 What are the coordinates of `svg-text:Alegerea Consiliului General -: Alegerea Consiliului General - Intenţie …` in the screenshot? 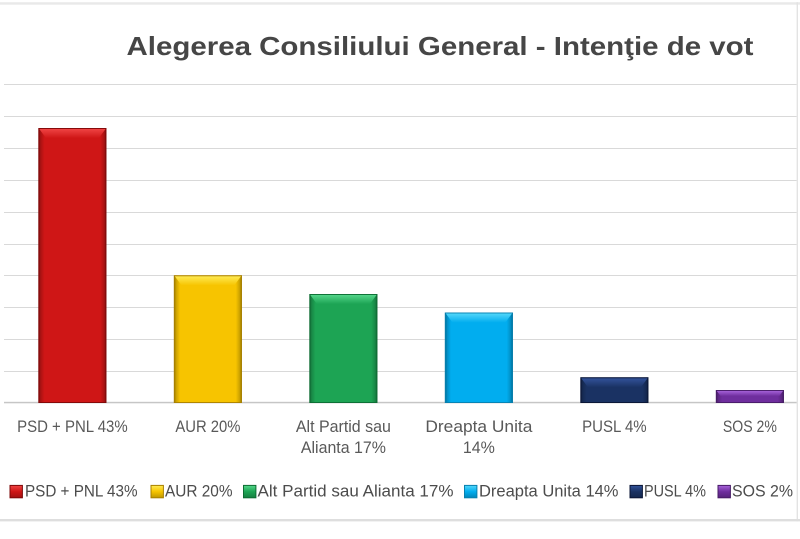 It's located at (440, 46).